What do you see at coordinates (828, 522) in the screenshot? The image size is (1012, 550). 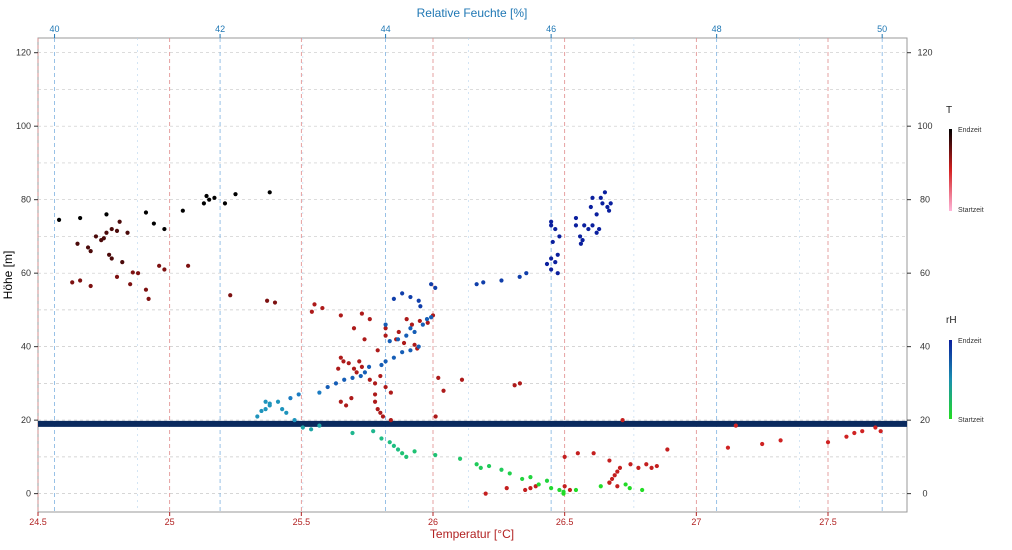 I see `x-bottom-tick-label: 27.5` at bounding box center [828, 522].